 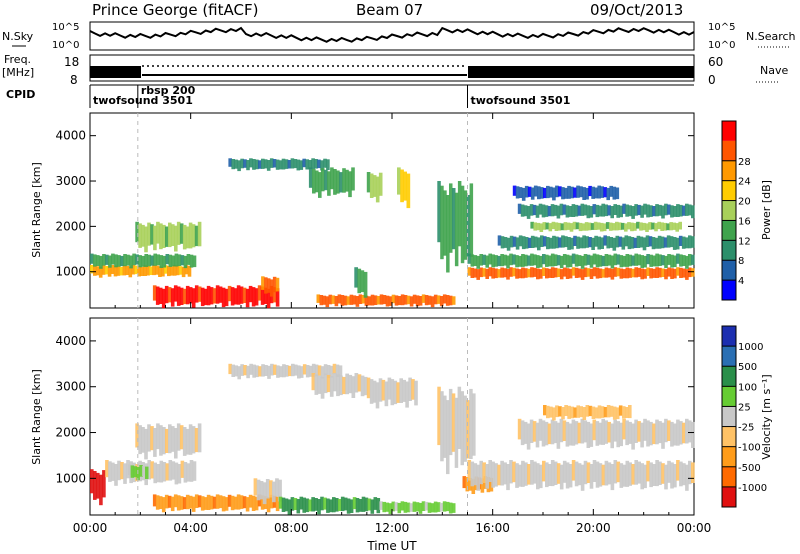 I want to click on colorbar-tick-label: 1000, so click(x=750, y=347).